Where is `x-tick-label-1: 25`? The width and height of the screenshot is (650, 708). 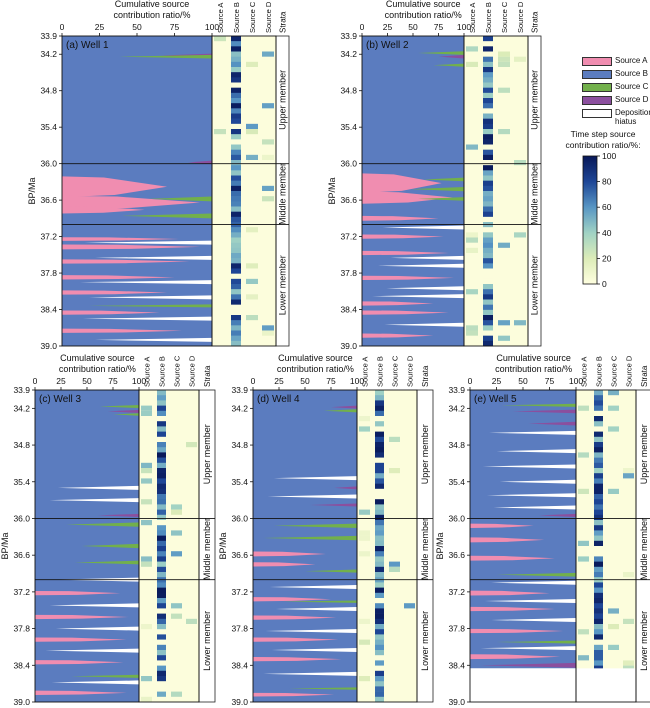 x-tick-label-1: 25 is located at coordinates (497, 381).